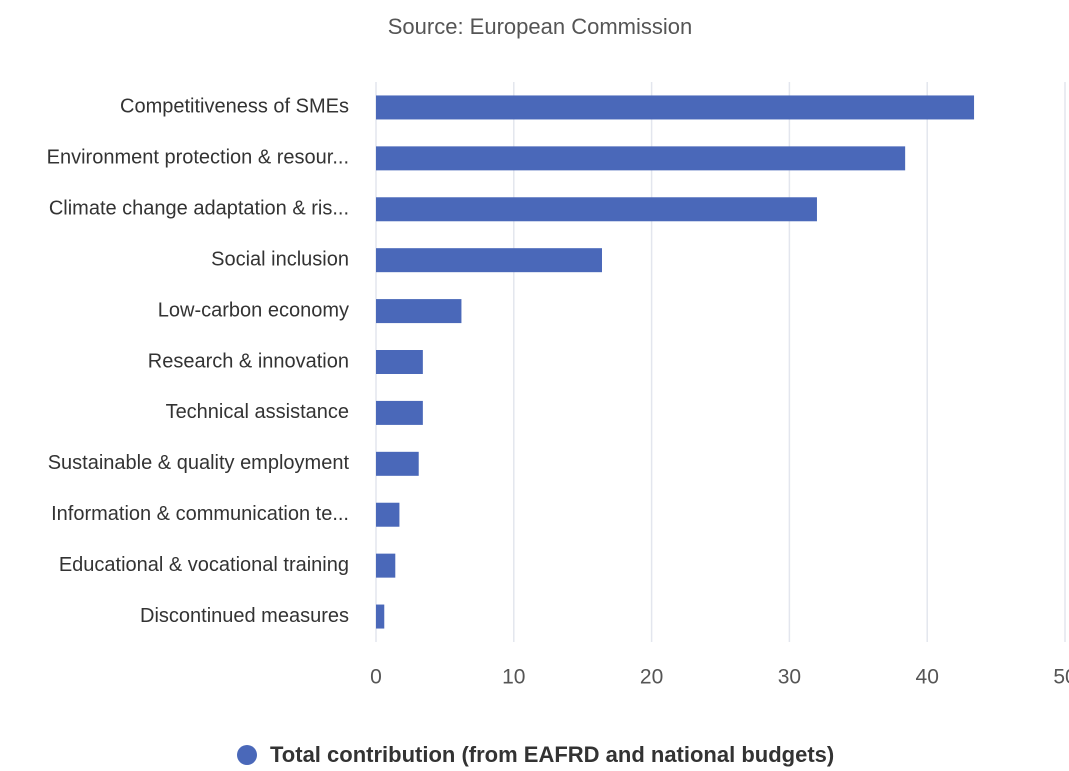 This screenshot has width=1069, height=771. I want to click on y-tick-label: Social inclusion, so click(280, 259).